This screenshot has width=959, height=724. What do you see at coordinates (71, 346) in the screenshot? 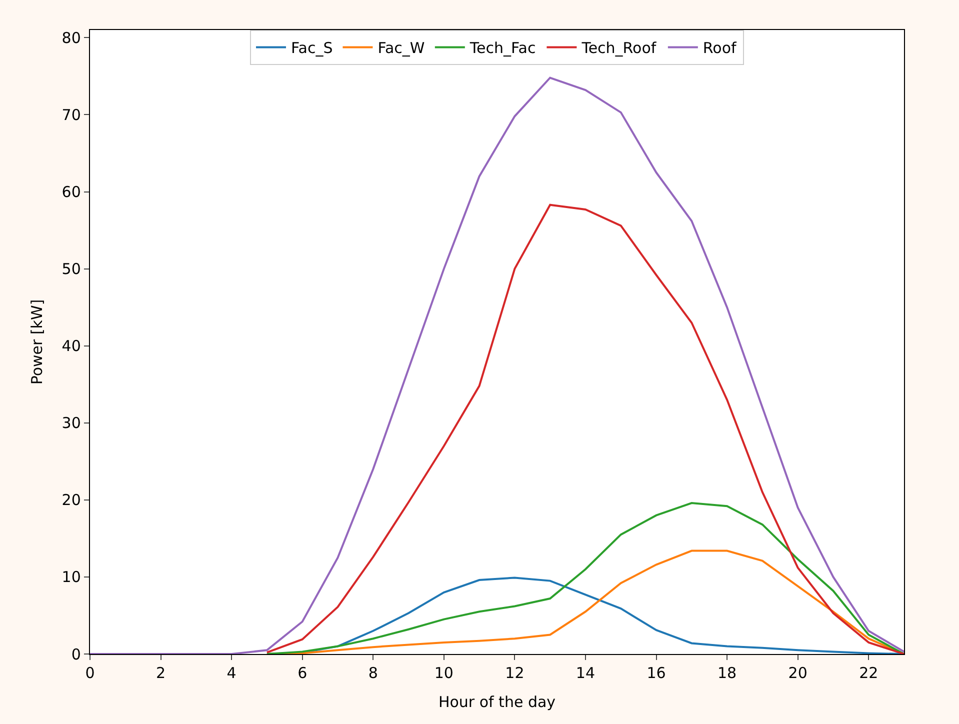
I see `y-tick-label: 40` at bounding box center [71, 346].